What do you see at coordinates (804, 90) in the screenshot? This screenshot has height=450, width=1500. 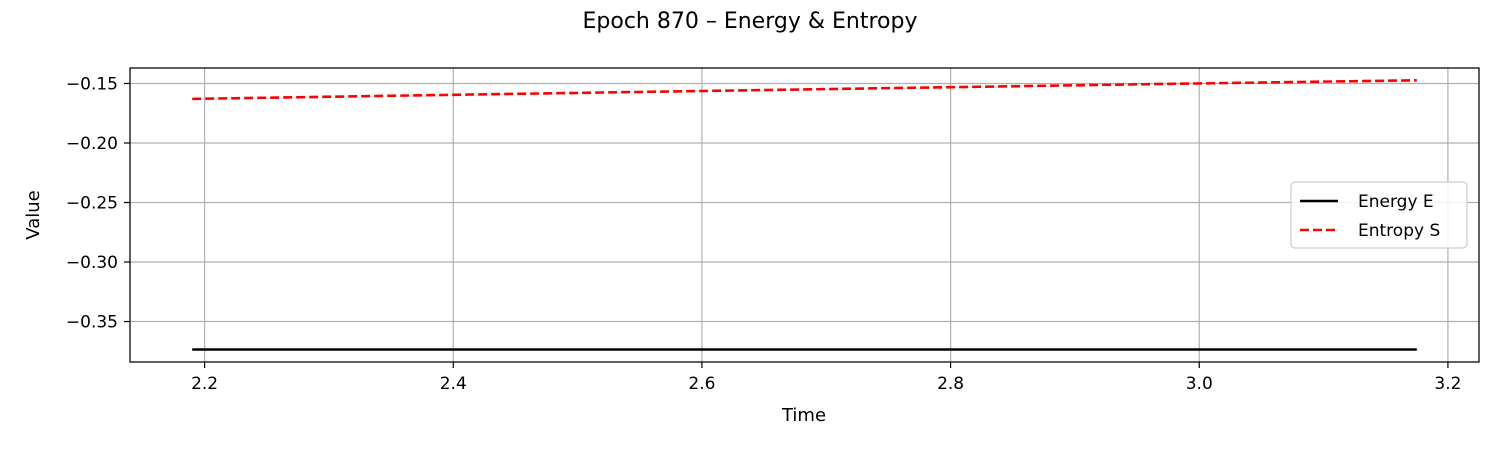 I see `series-line-entropy` at bounding box center [804, 90].